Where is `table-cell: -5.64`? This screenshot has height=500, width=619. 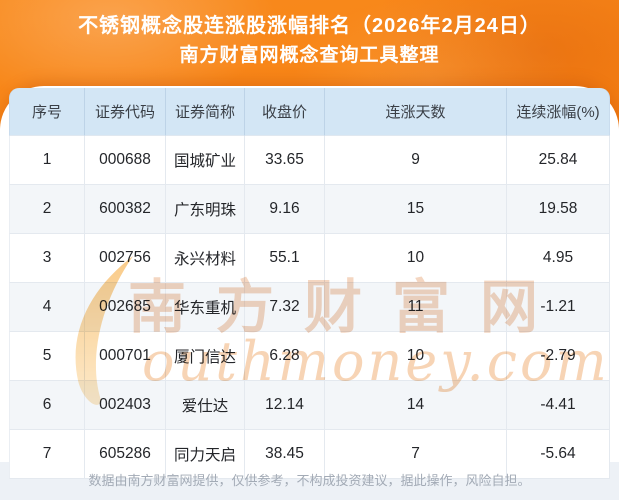 table-cell: -5.64 is located at coordinates (558, 454).